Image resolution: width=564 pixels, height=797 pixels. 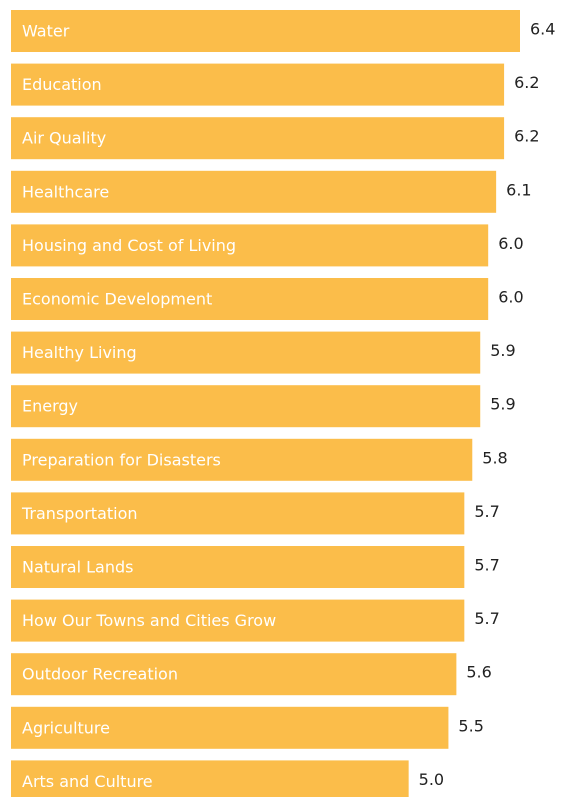 What do you see at coordinates (66, 727) in the screenshot?
I see `category-label: Agriculture` at bounding box center [66, 727].